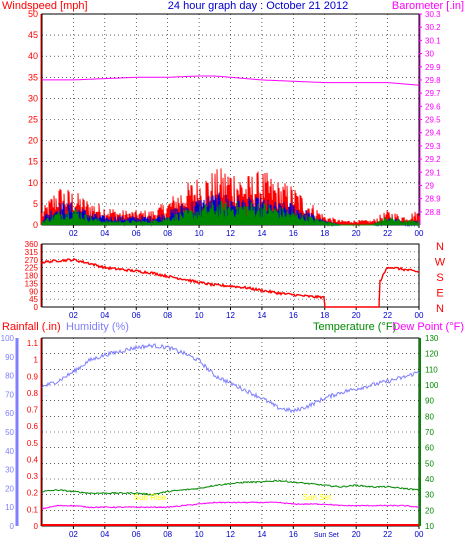 Image resolution: width=466 pixels, height=555 pixels. I want to click on wind-x-tick-label: 06, so click(136, 233).